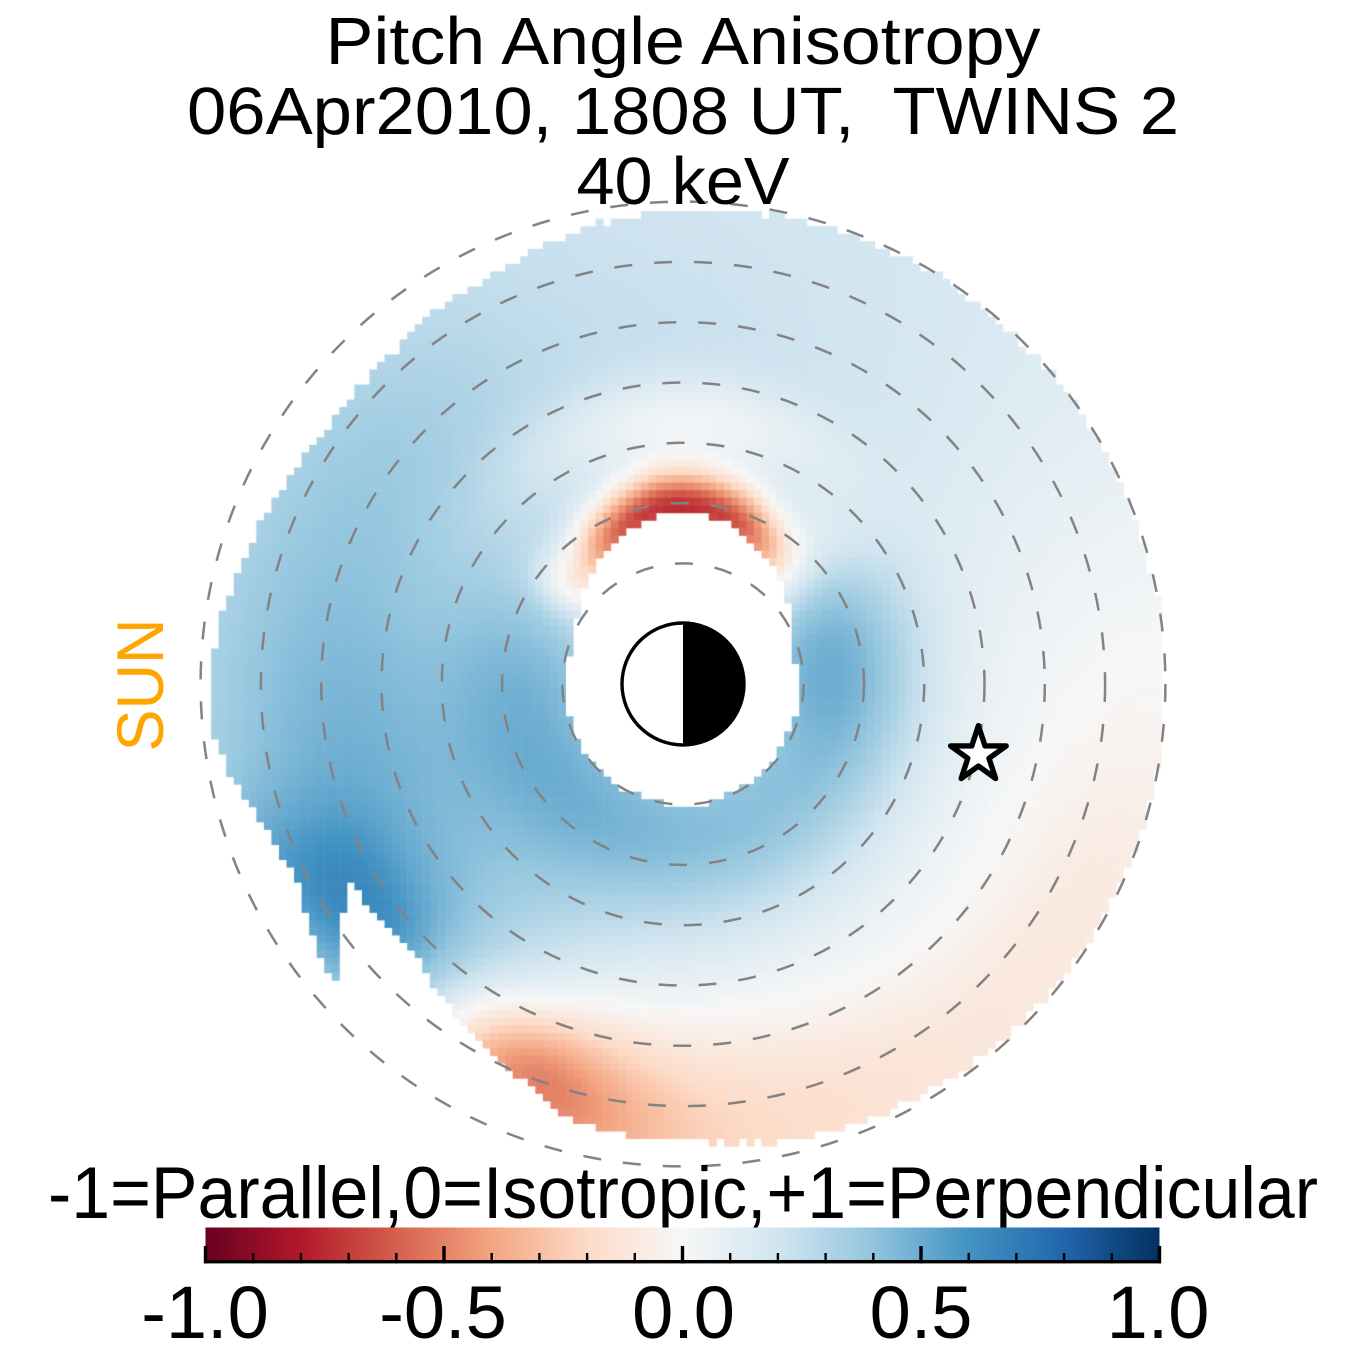 This screenshot has height=1365, width=1365. I want to click on svg-text: Pitch Angle Anisotropy, so click(684, 41).